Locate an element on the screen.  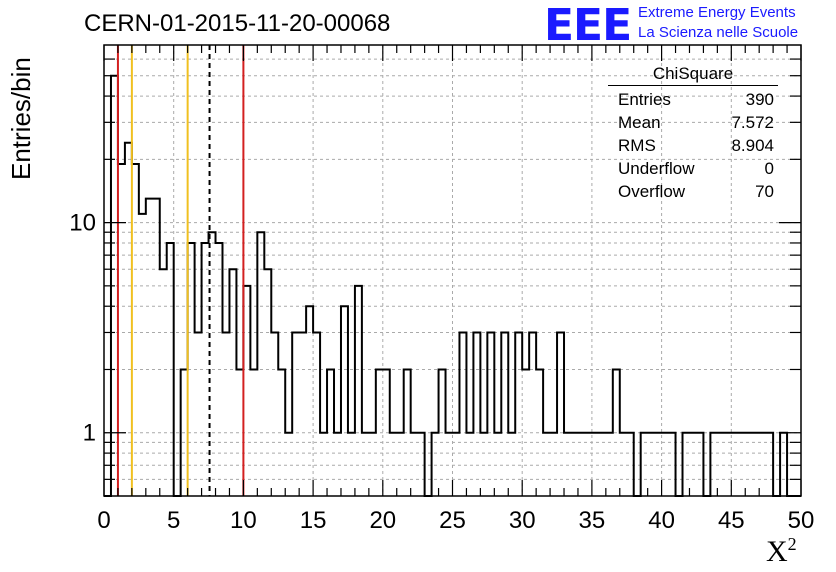
stats-label: Overflow is located at coordinates (652, 191).